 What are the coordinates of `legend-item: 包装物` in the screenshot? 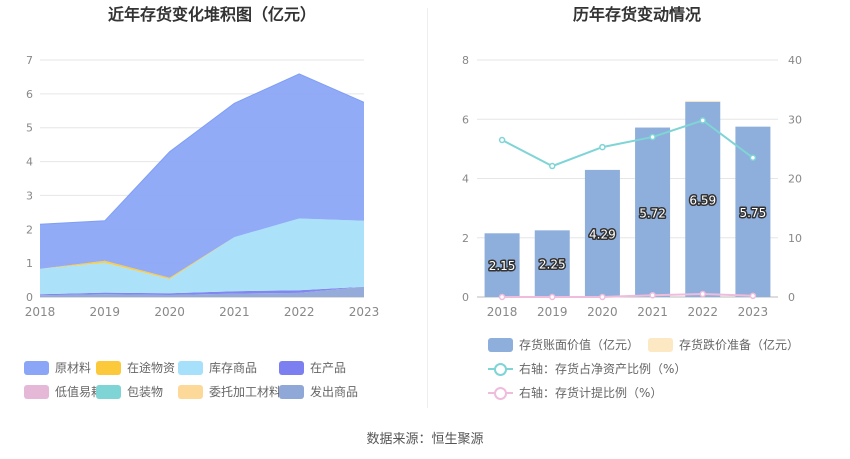 It's located at (129, 391).